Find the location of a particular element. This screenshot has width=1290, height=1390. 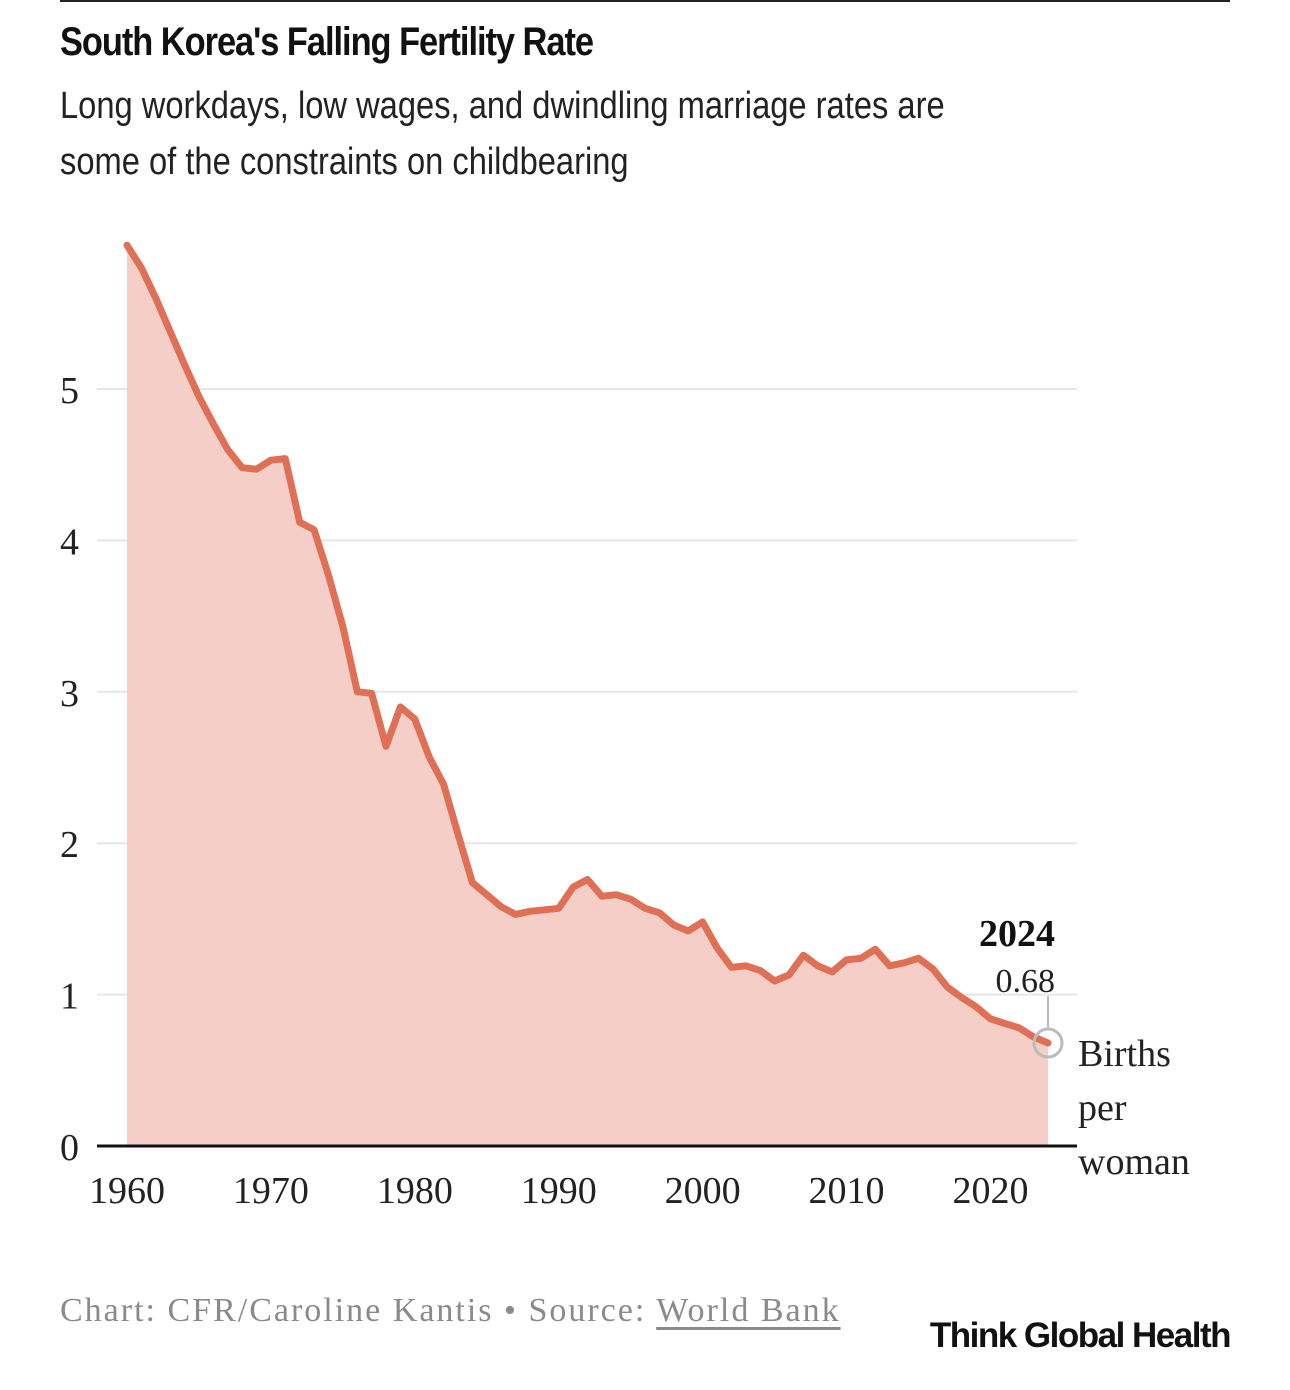

chart-title: South Korea's Falling Fertility Rate is located at coordinates (327, 42).